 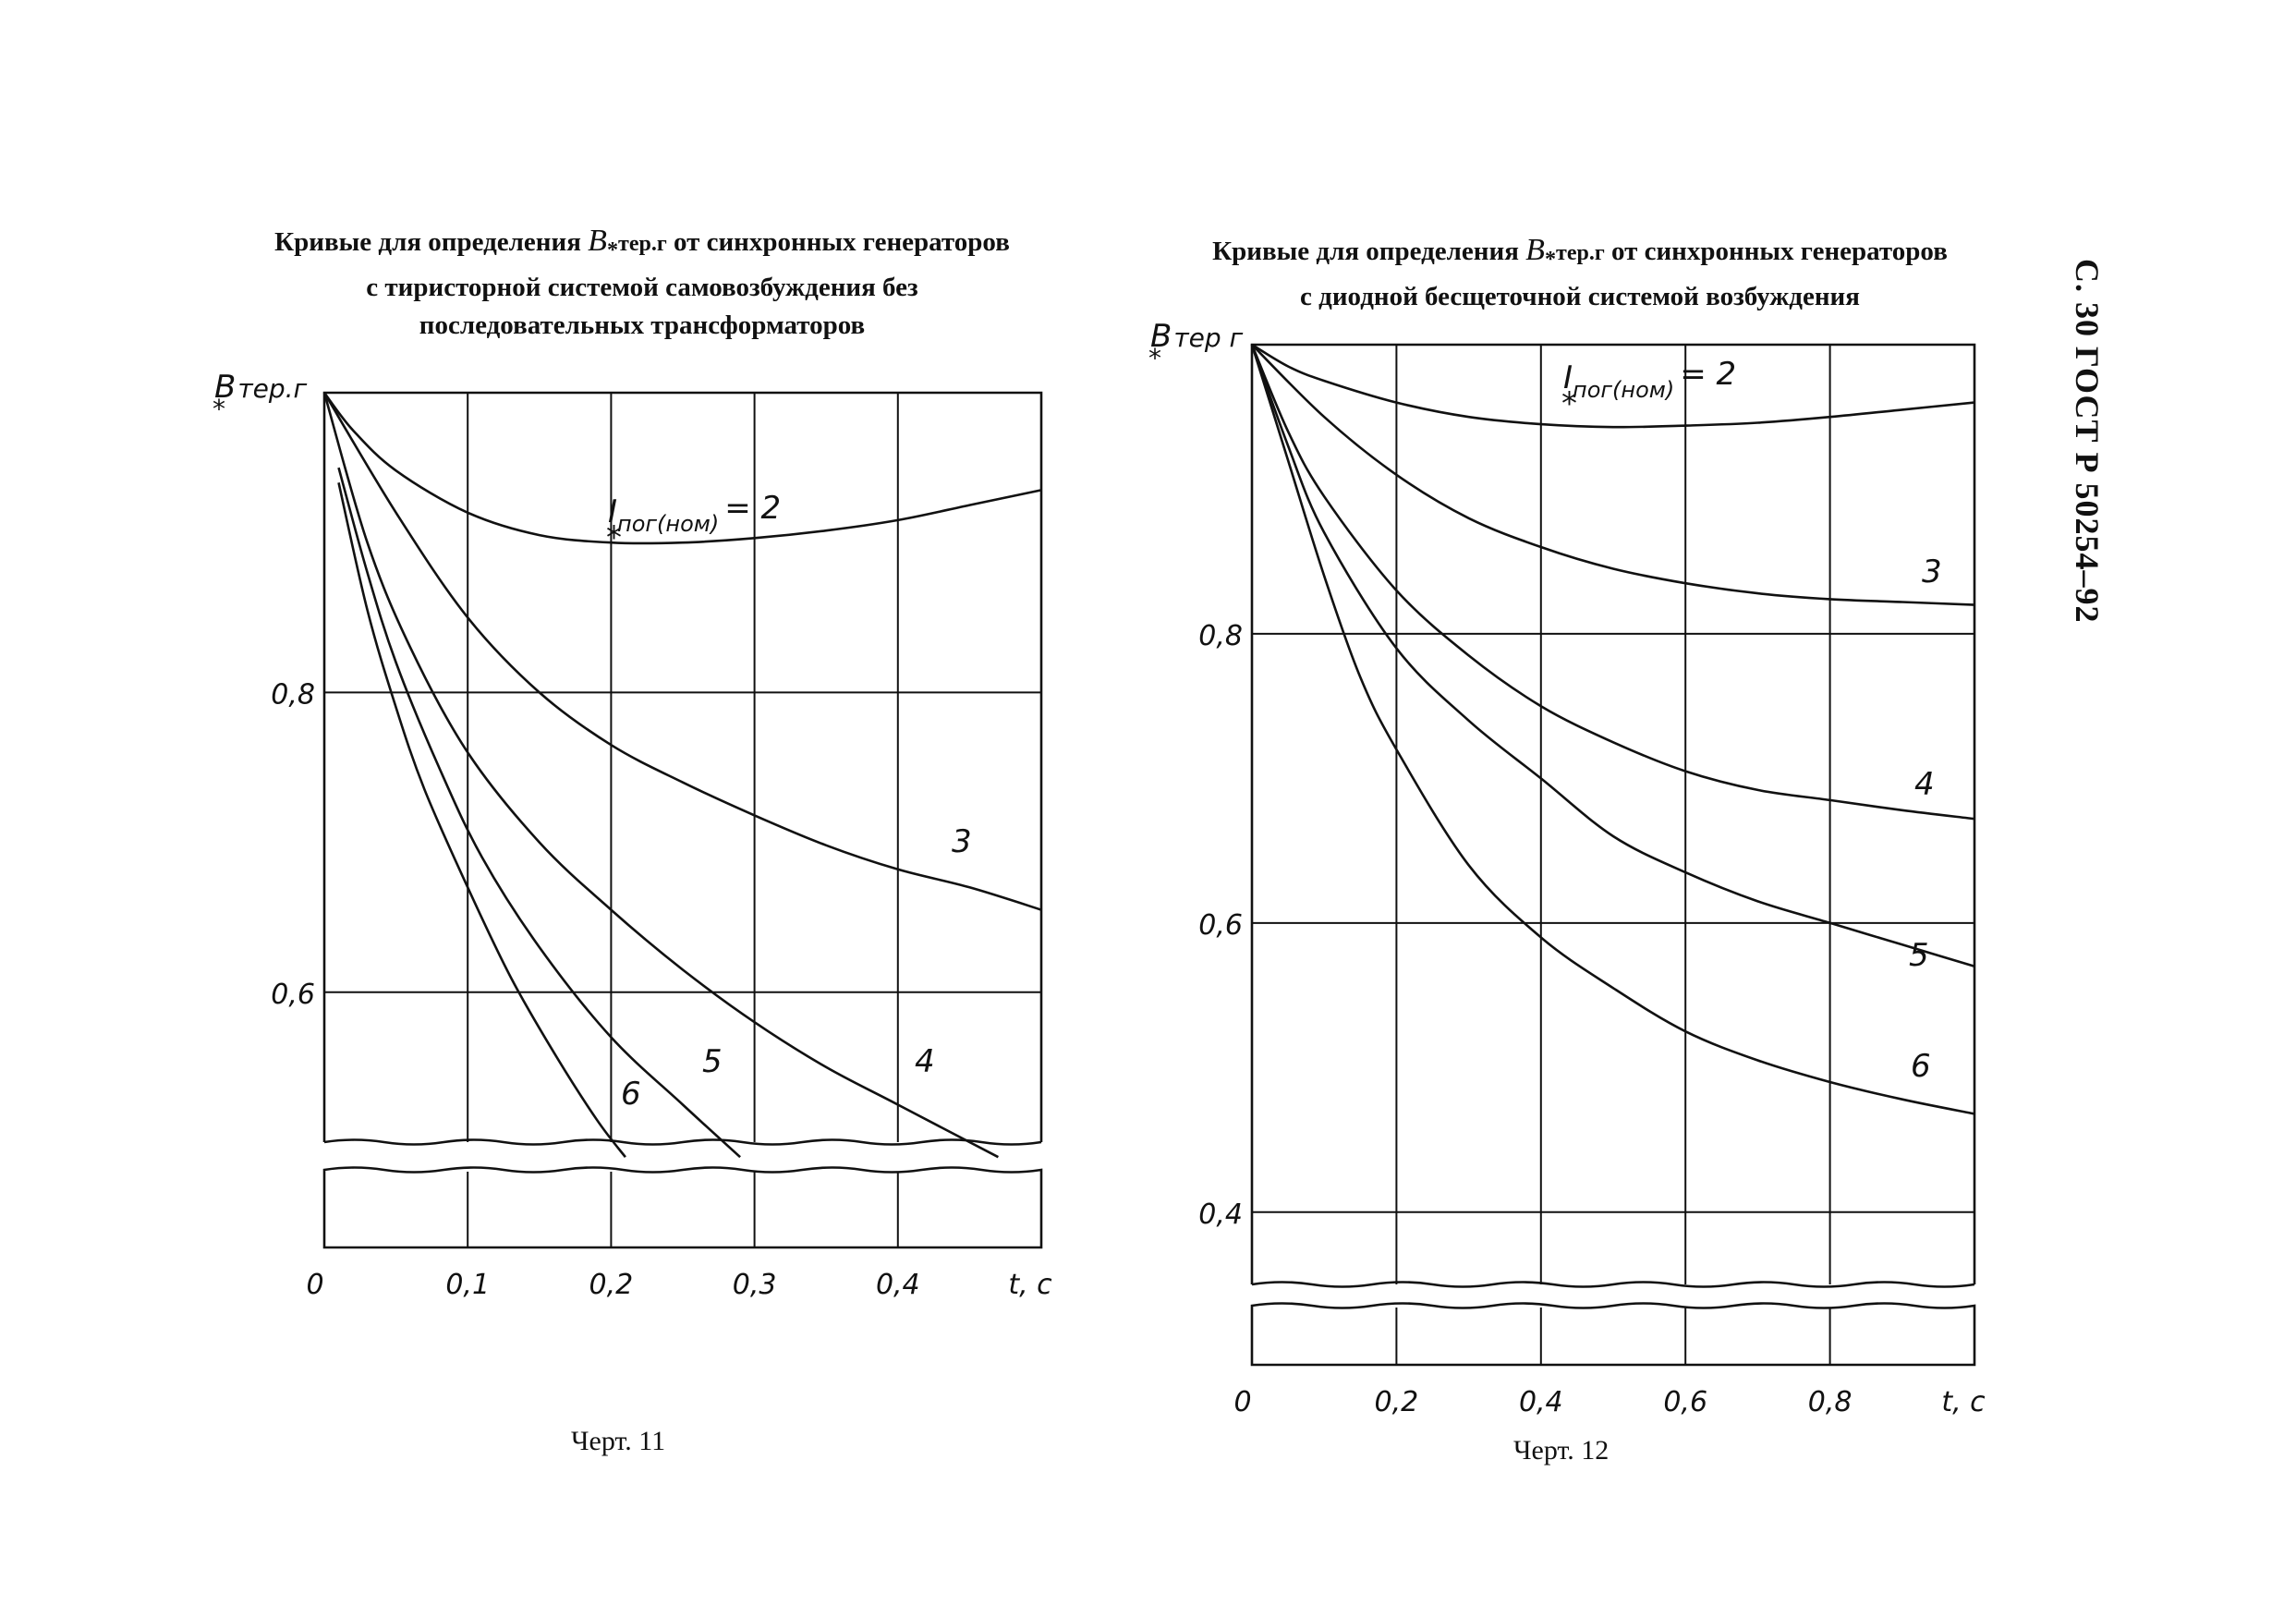 I want to click on chart1-title-line3: последовательных трансформаторов, so click(x=642, y=325).